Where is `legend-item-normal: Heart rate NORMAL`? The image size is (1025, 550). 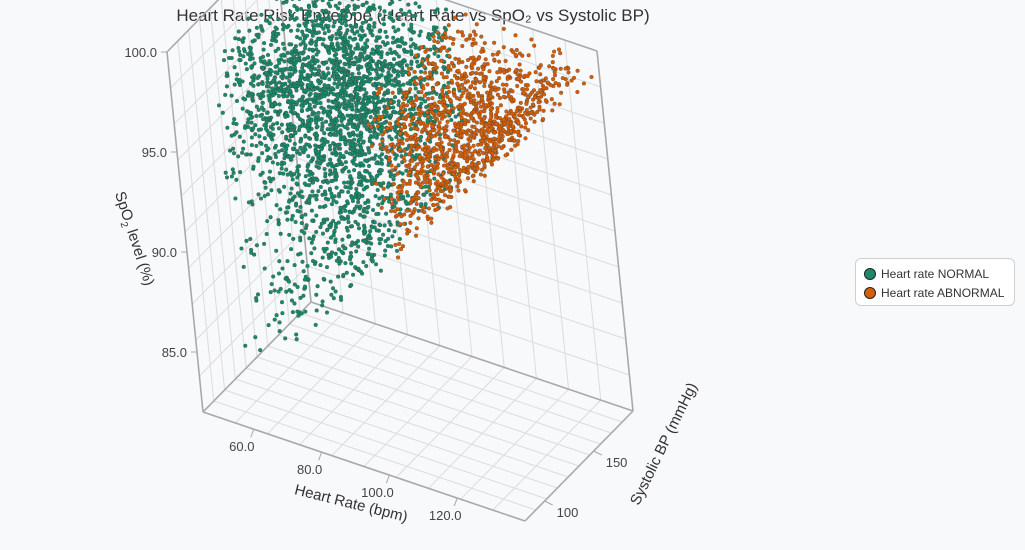
legend-item-normal: Heart rate NORMAL is located at coordinates (935, 273).